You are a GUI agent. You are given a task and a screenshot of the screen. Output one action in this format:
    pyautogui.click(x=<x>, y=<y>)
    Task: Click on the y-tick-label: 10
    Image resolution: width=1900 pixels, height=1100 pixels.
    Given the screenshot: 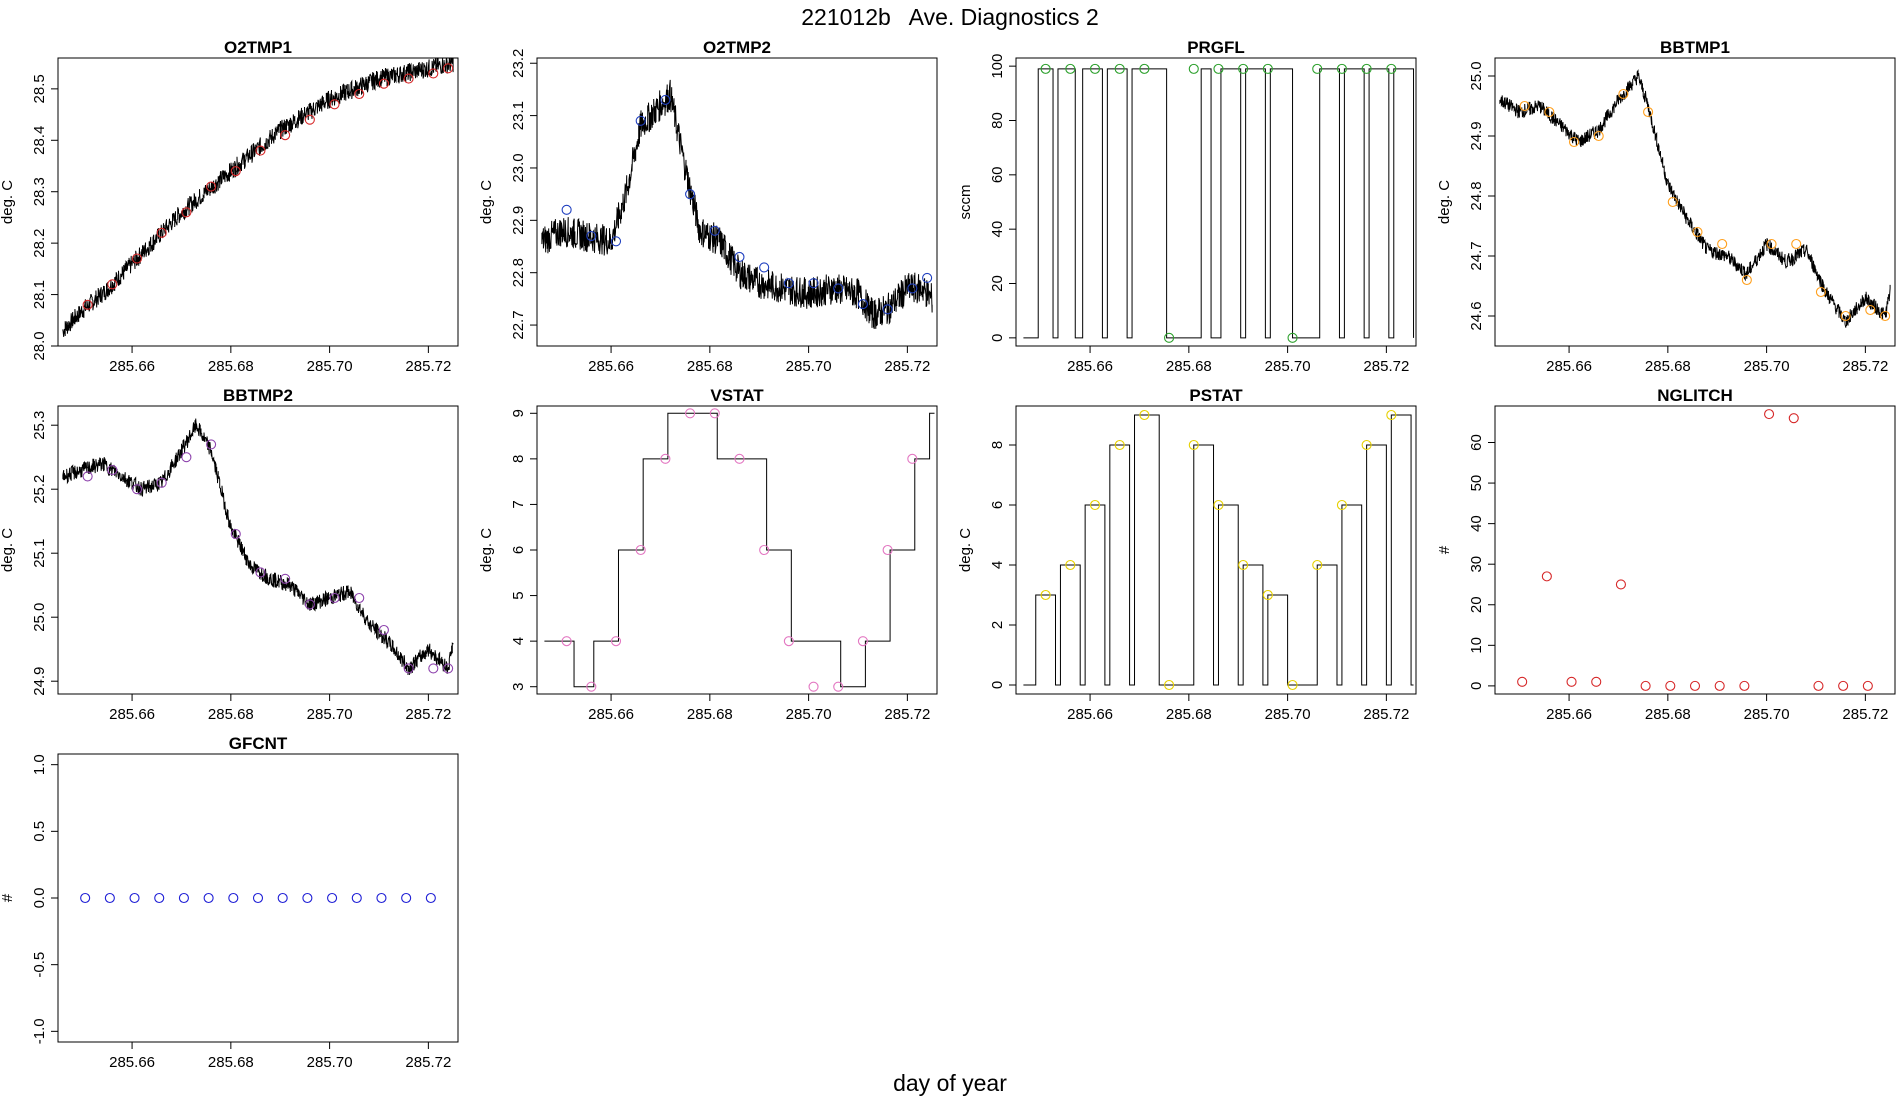 What is the action you would take?
    pyautogui.click(x=1476, y=645)
    